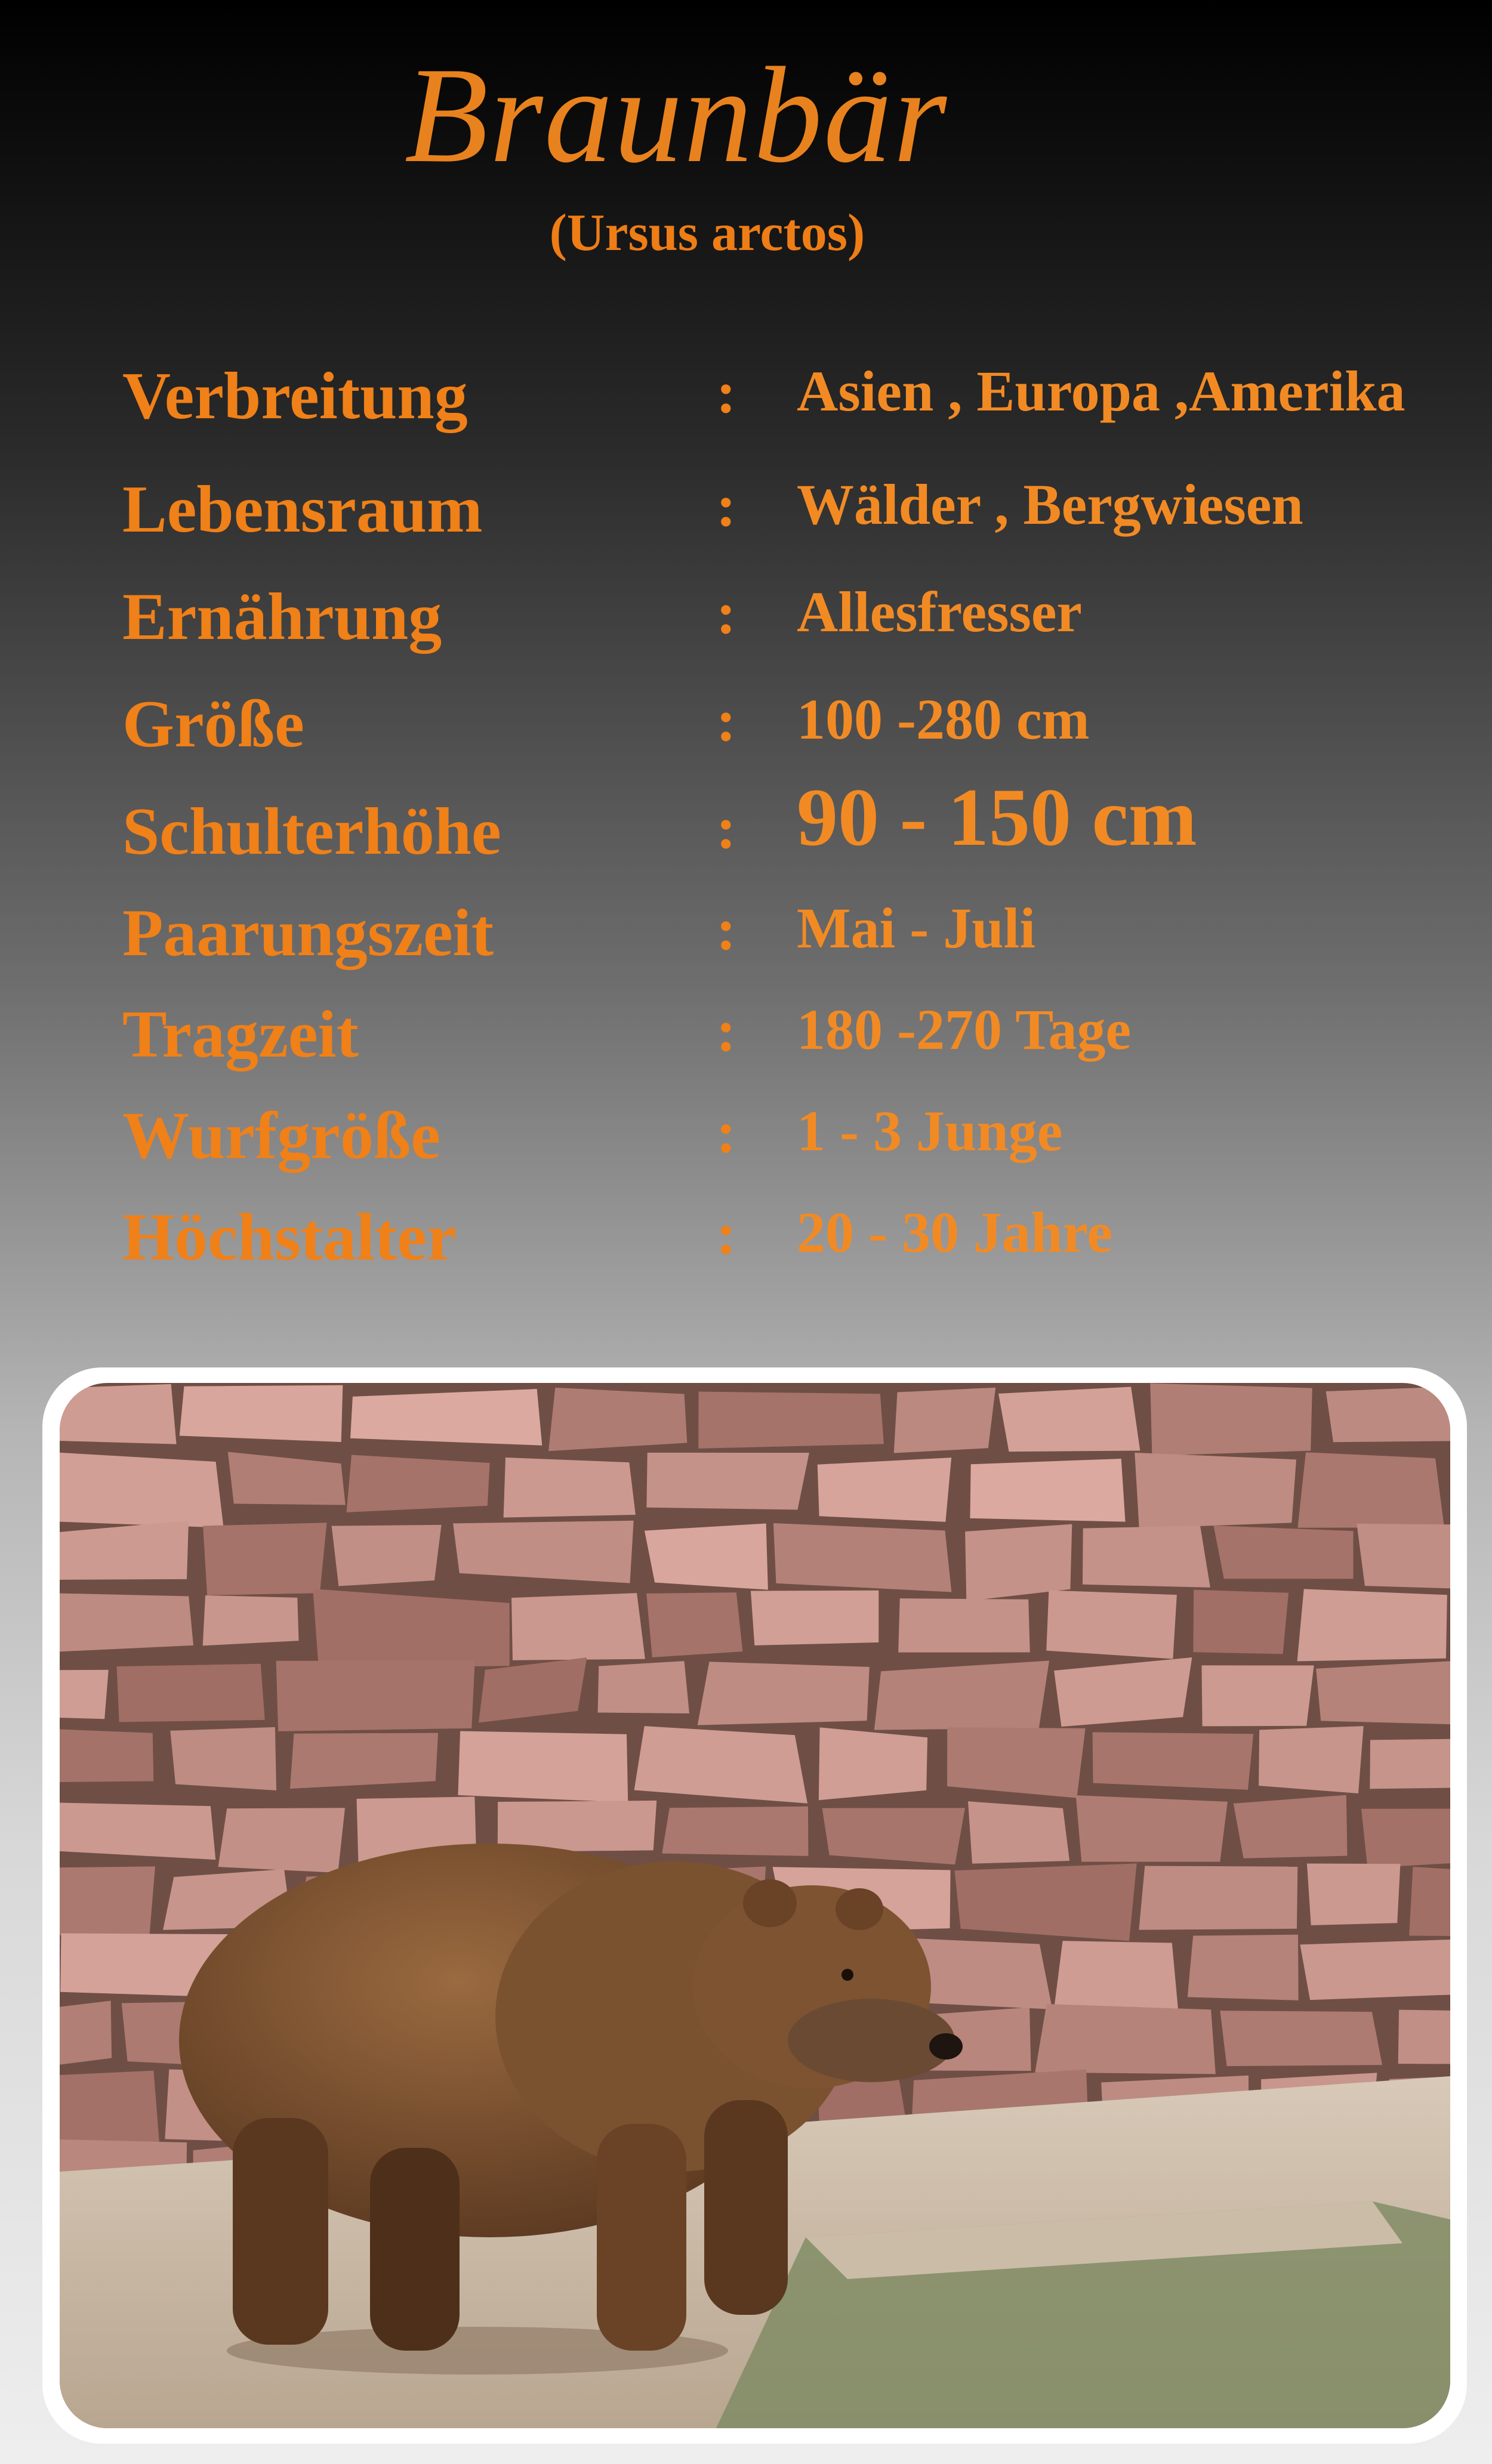 Image resolution: width=1492 pixels, height=2464 pixels. Describe the element at coordinates (1050, 504) in the screenshot. I see `fact-value: Wälder , Bergwiesen` at that location.